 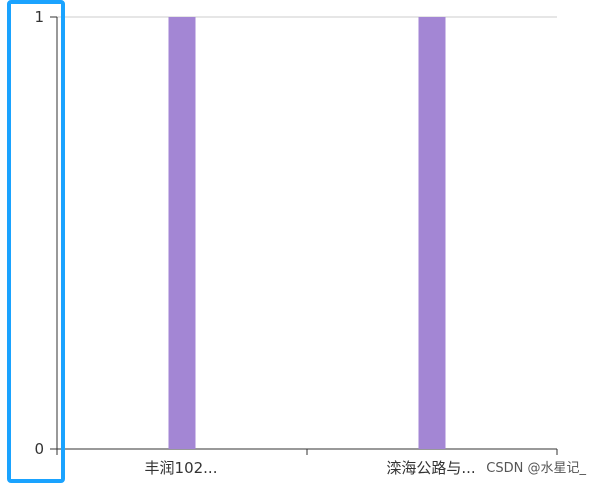 I want to click on y-axis-highlight-box, so click(x=36, y=241).